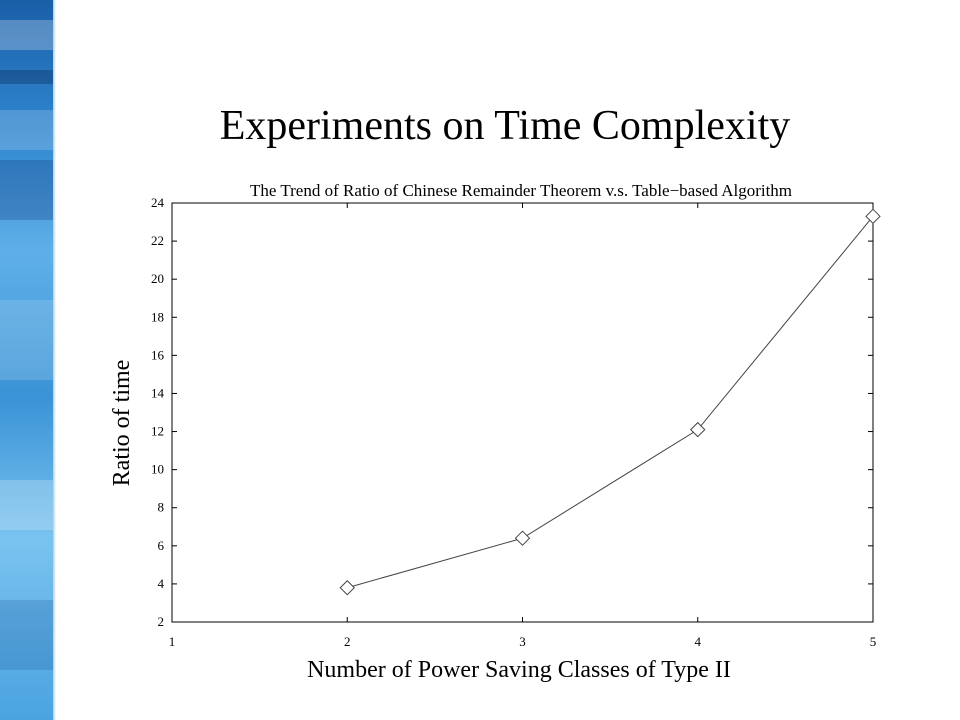 The image size is (960, 720). Describe the element at coordinates (161, 583) in the screenshot. I see `y-tick-label: 4` at that location.